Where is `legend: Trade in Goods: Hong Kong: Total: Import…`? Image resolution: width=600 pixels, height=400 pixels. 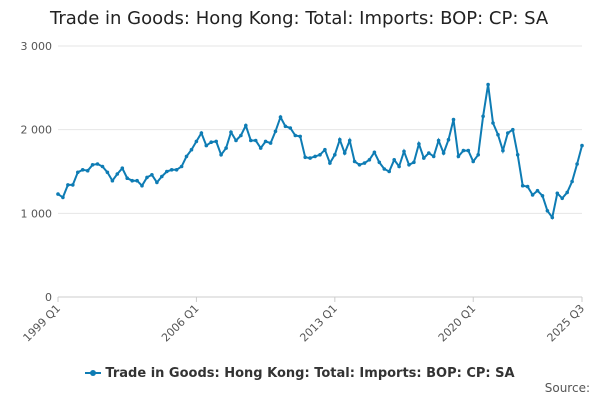
legend: Trade in Goods: Hong Kong: Total: Import… is located at coordinates (300, 373).